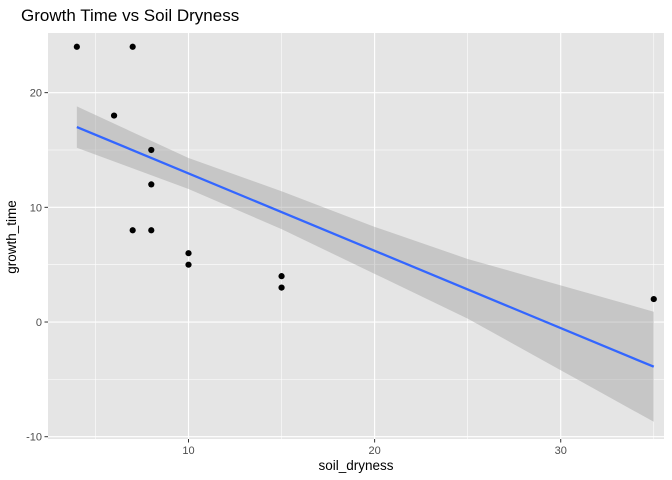 The width and height of the screenshot is (672, 480). Describe the element at coordinates (34, 438) in the screenshot. I see `y-tick-label: -10` at that location.